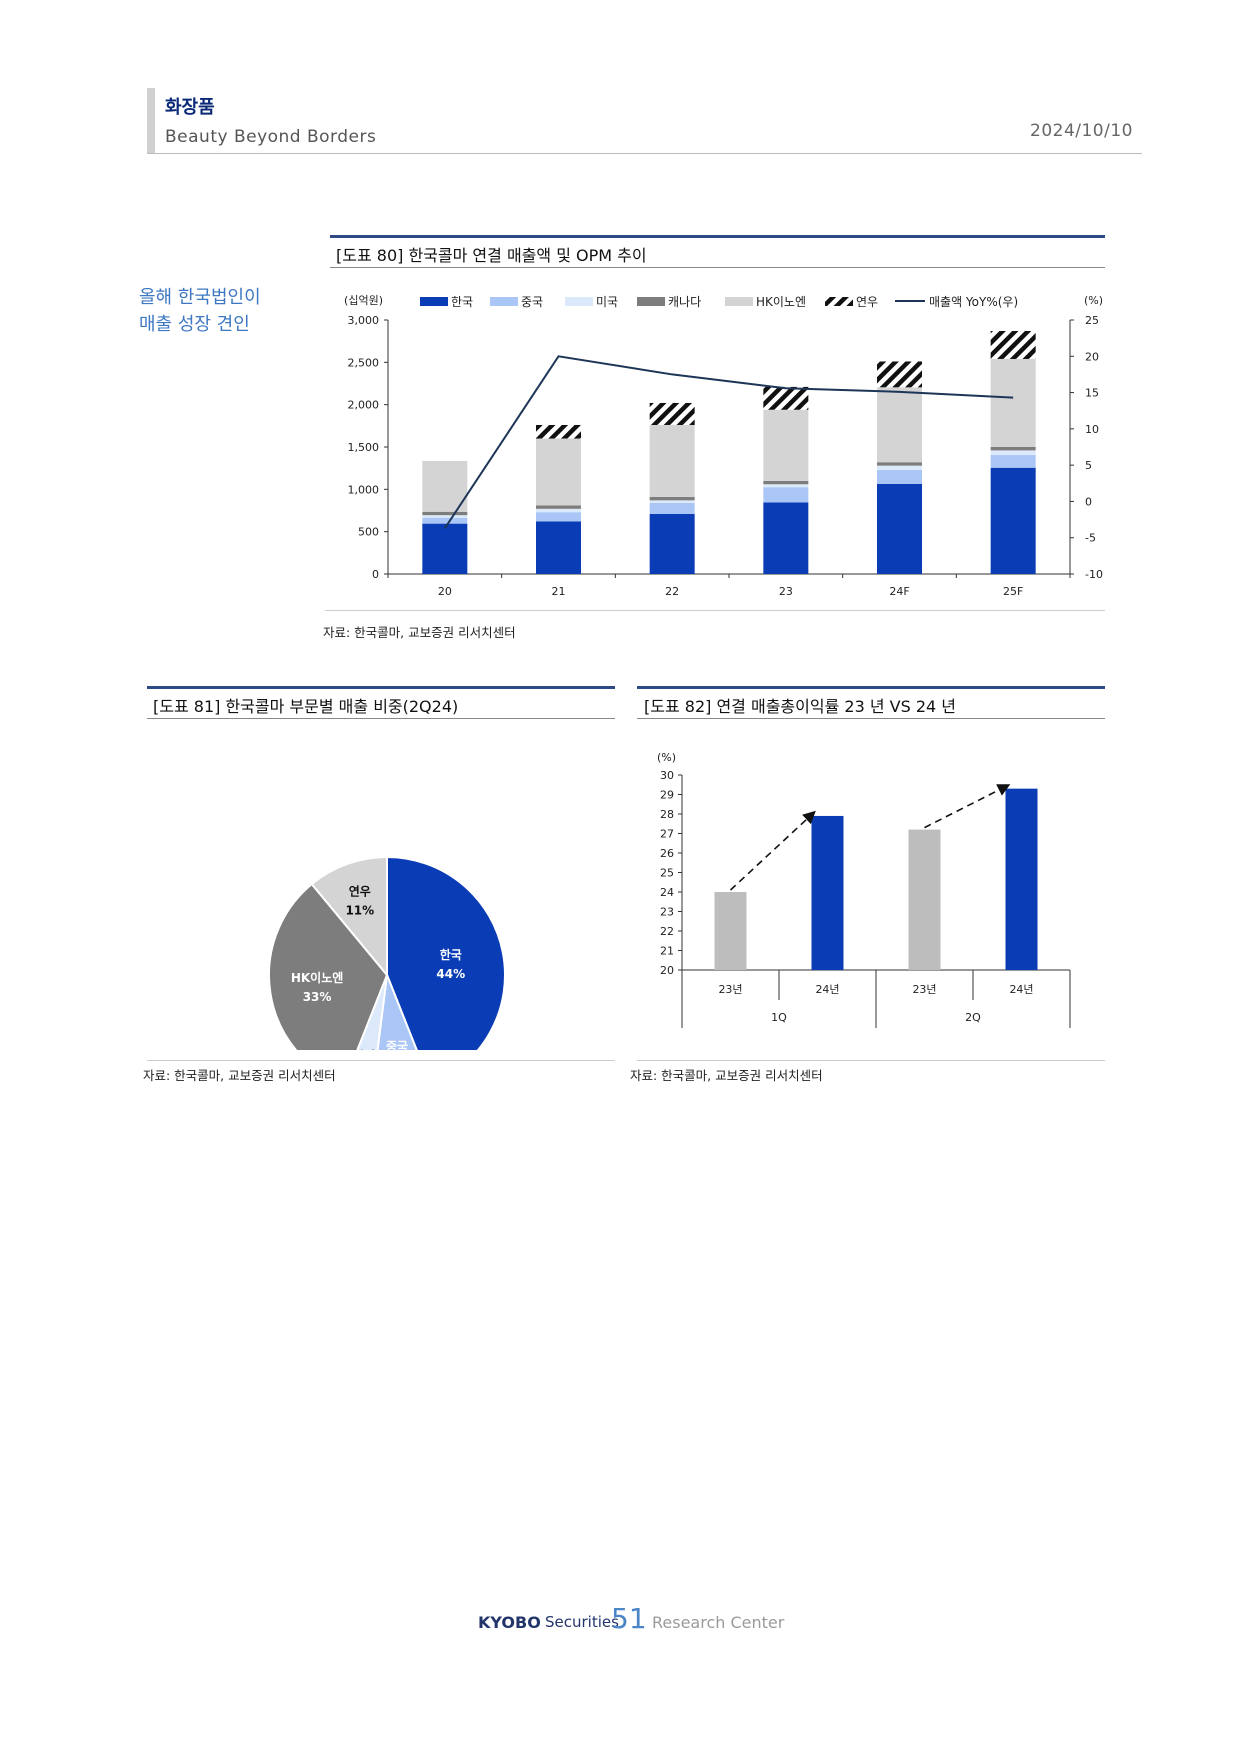 The image size is (1241, 1755). What do you see at coordinates (867, 302) in the screenshot?
I see `legend-label: 연우` at bounding box center [867, 302].